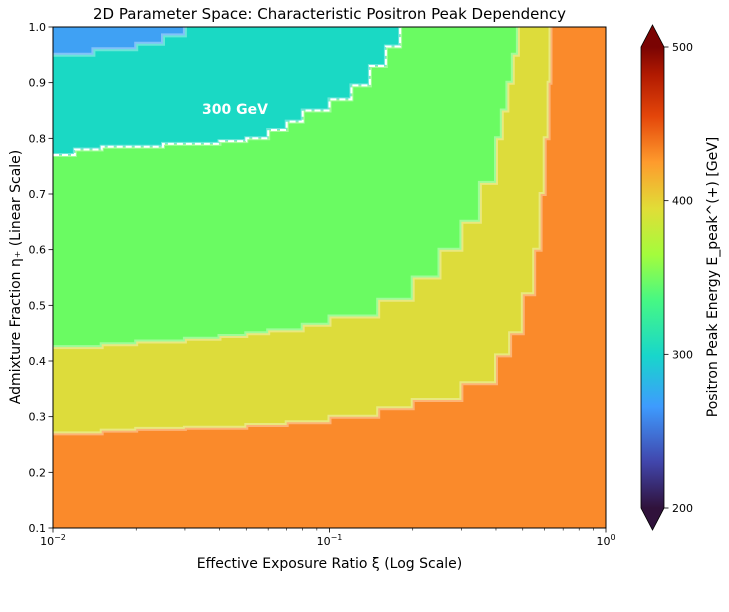  I want to click on x-tick-label: 10⁻¹, so click(330, 540).